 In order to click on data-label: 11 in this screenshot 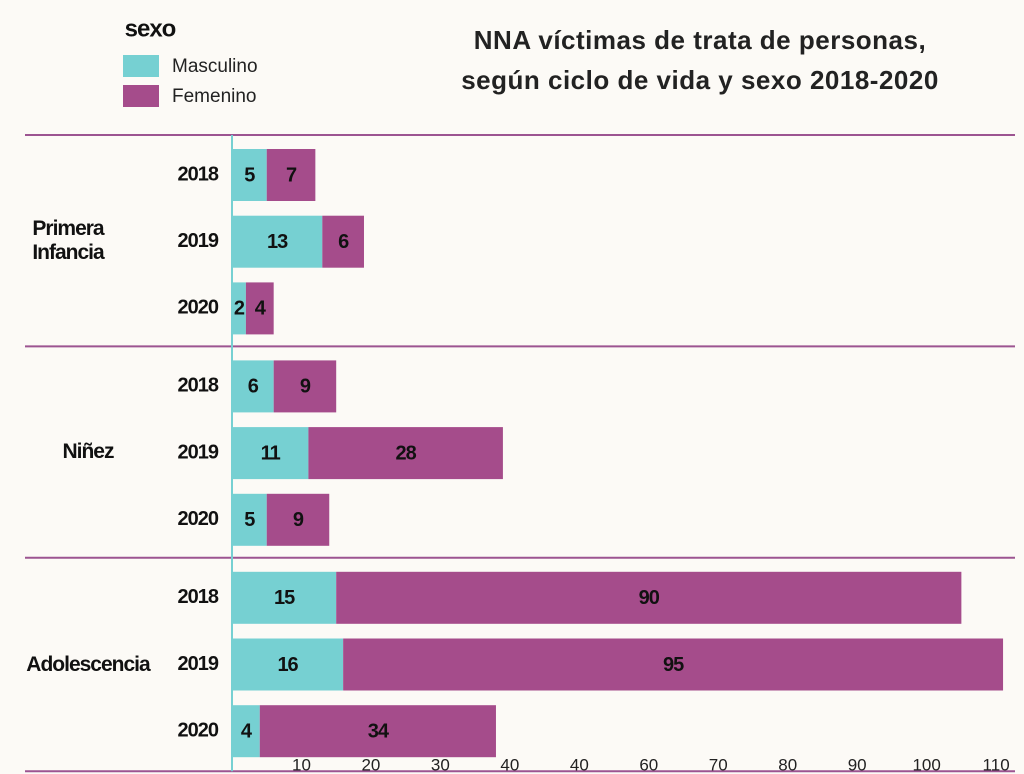, I will do `click(271, 453)`.